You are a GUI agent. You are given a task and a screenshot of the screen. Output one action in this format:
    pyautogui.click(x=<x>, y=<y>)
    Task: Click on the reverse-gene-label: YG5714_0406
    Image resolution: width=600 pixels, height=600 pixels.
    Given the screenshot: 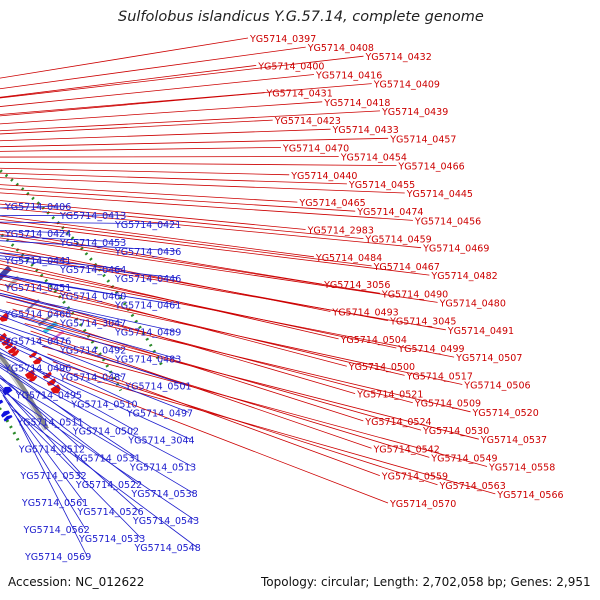 What is the action you would take?
    pyautogui.click(x=37, y=207)
    